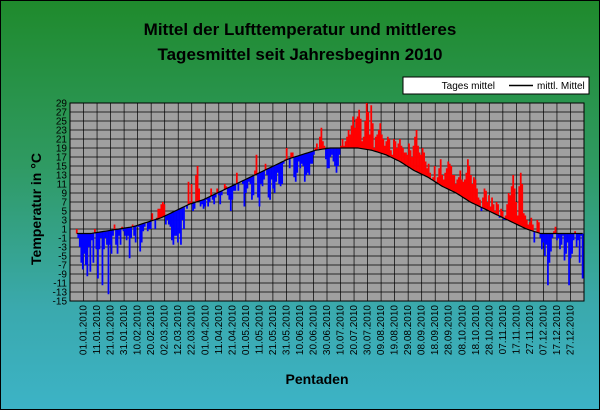  Describe the element at coordinates (316, 379) in the screenshot. I see `x-axis-label: Pentaden` at that location.